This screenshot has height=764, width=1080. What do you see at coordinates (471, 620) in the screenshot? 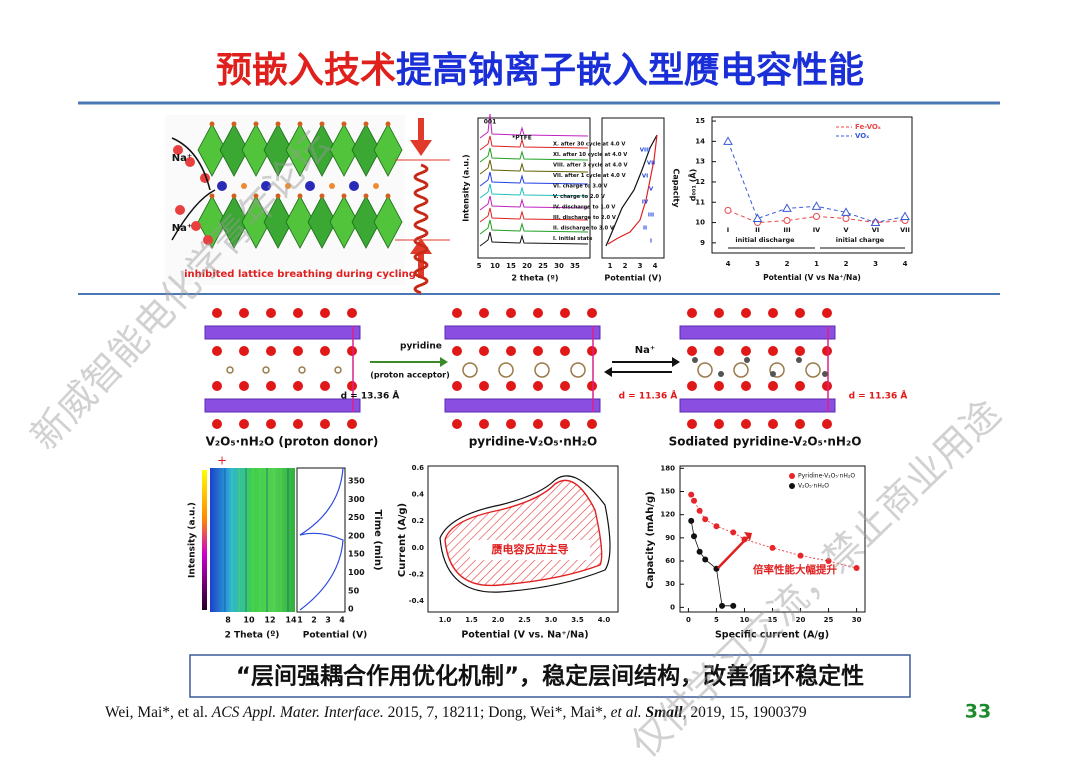
I see `label: 1.5` at bounding box center [471, 620].